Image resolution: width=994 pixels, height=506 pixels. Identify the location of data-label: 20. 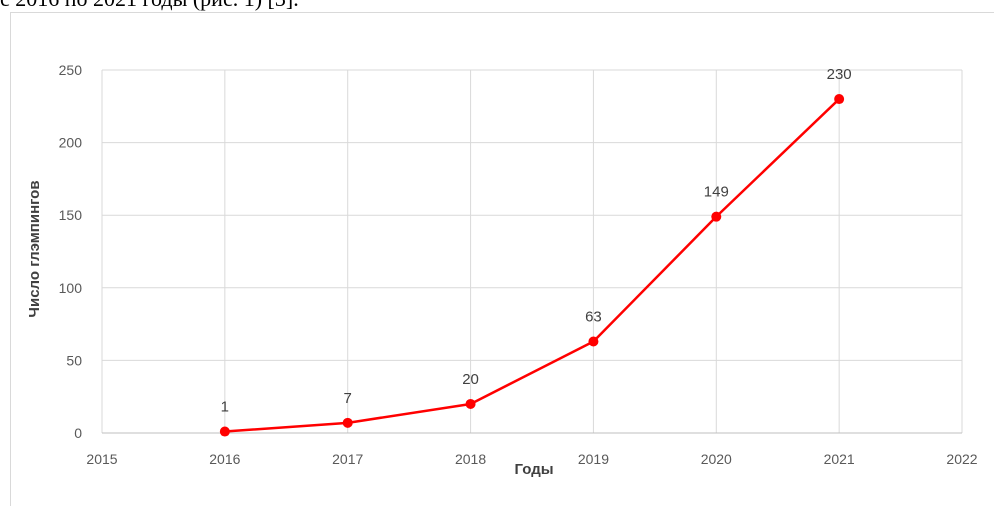
(470, 379).